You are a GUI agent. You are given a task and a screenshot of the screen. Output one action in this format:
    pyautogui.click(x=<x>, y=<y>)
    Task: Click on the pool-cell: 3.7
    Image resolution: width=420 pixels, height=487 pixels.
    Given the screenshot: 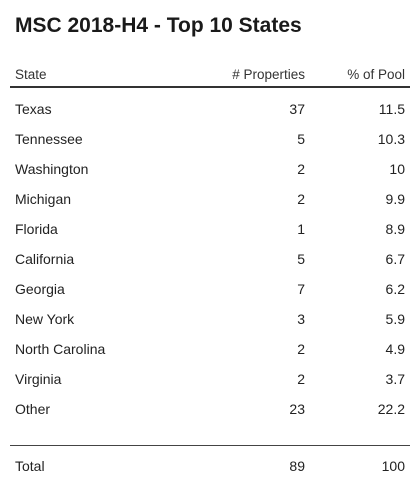 What is the action you would take?
    pyautogui.click(x=395, y=379)
    